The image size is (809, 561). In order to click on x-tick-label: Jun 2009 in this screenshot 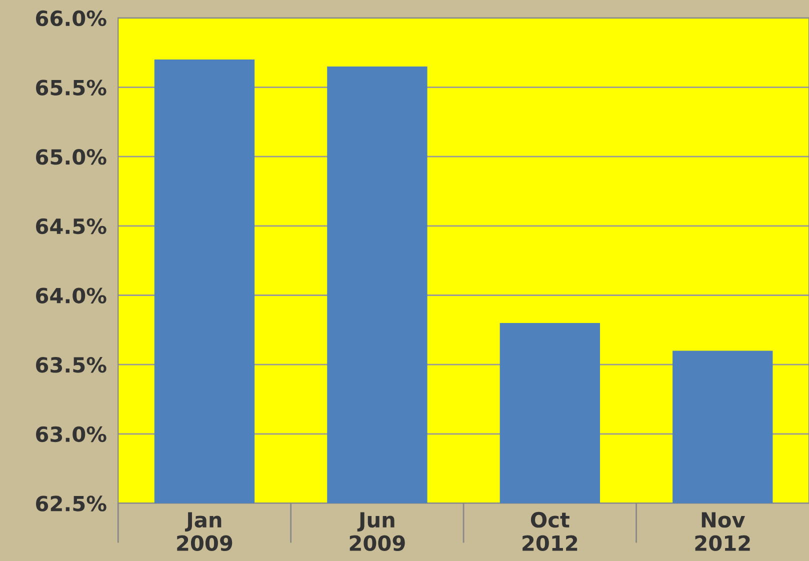, I will do `click(377, 532)`.